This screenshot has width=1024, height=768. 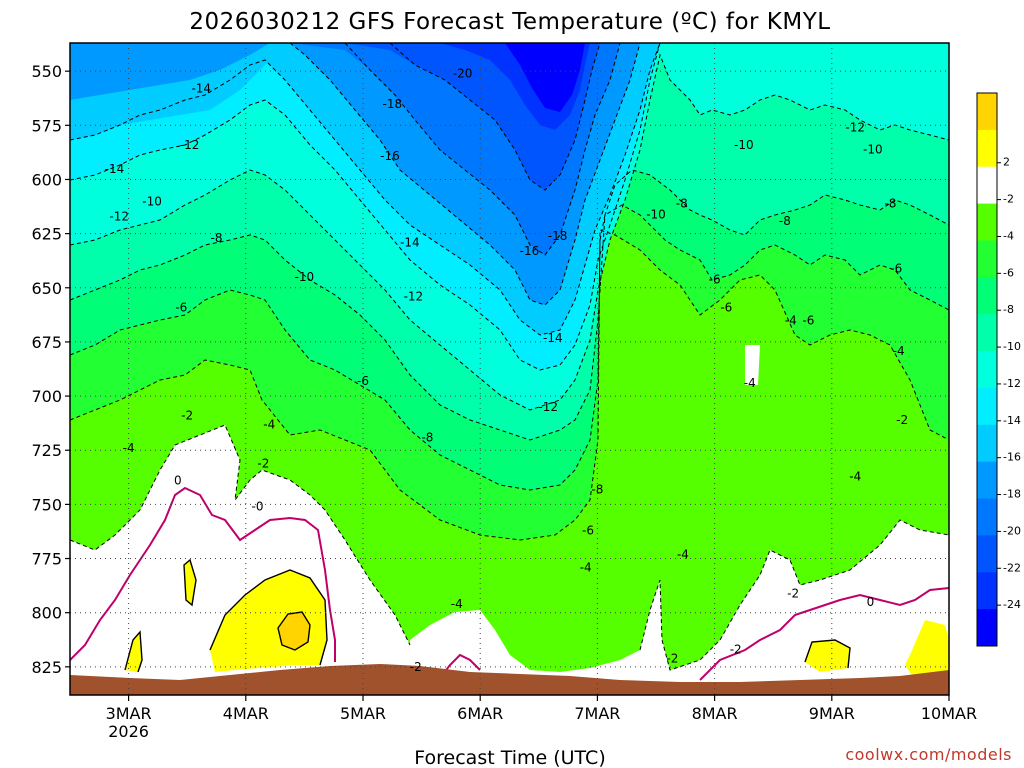 What do you see at coordinates (46, 71) in the screenshot?
I see `y-tick-label: 550` at bounding box center [46, 71].